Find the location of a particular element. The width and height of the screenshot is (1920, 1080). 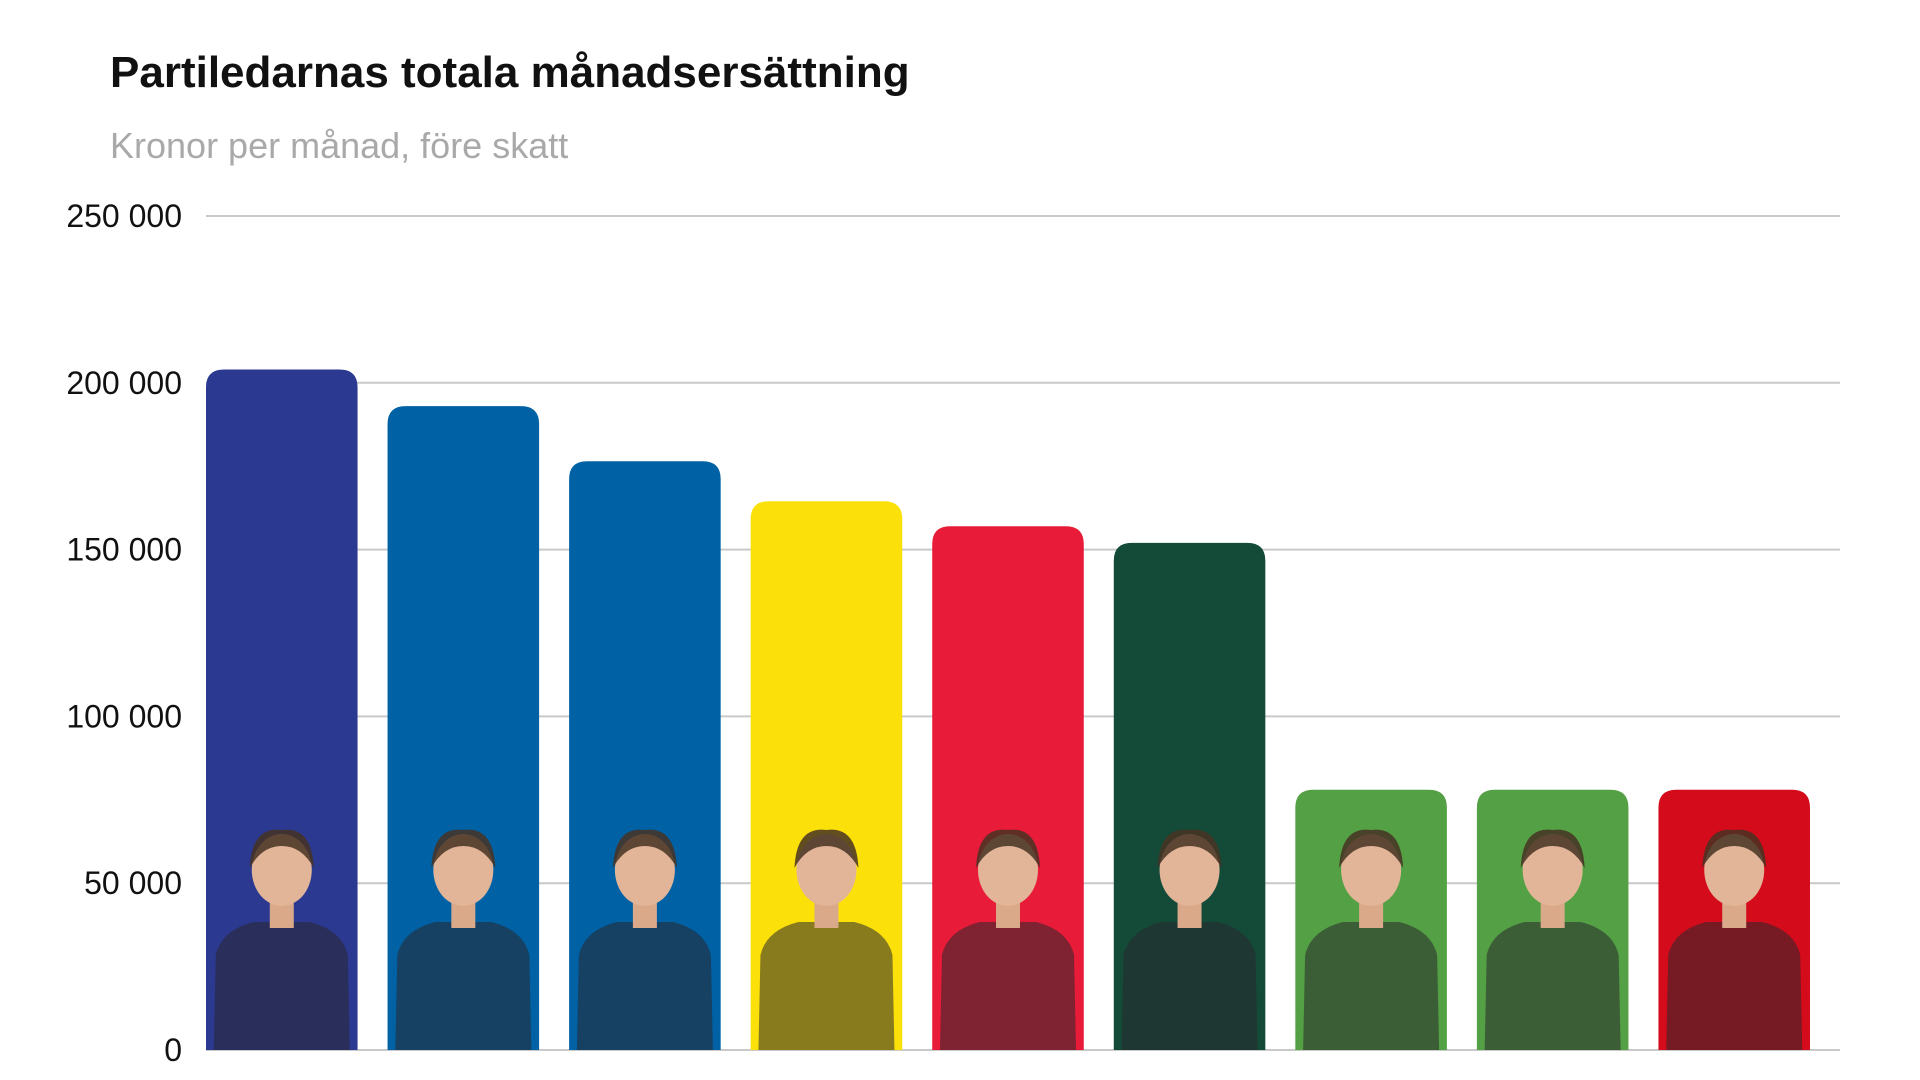

chart-title: Partiledarnas totala månadsersättning is located at coordinates (510, 72).